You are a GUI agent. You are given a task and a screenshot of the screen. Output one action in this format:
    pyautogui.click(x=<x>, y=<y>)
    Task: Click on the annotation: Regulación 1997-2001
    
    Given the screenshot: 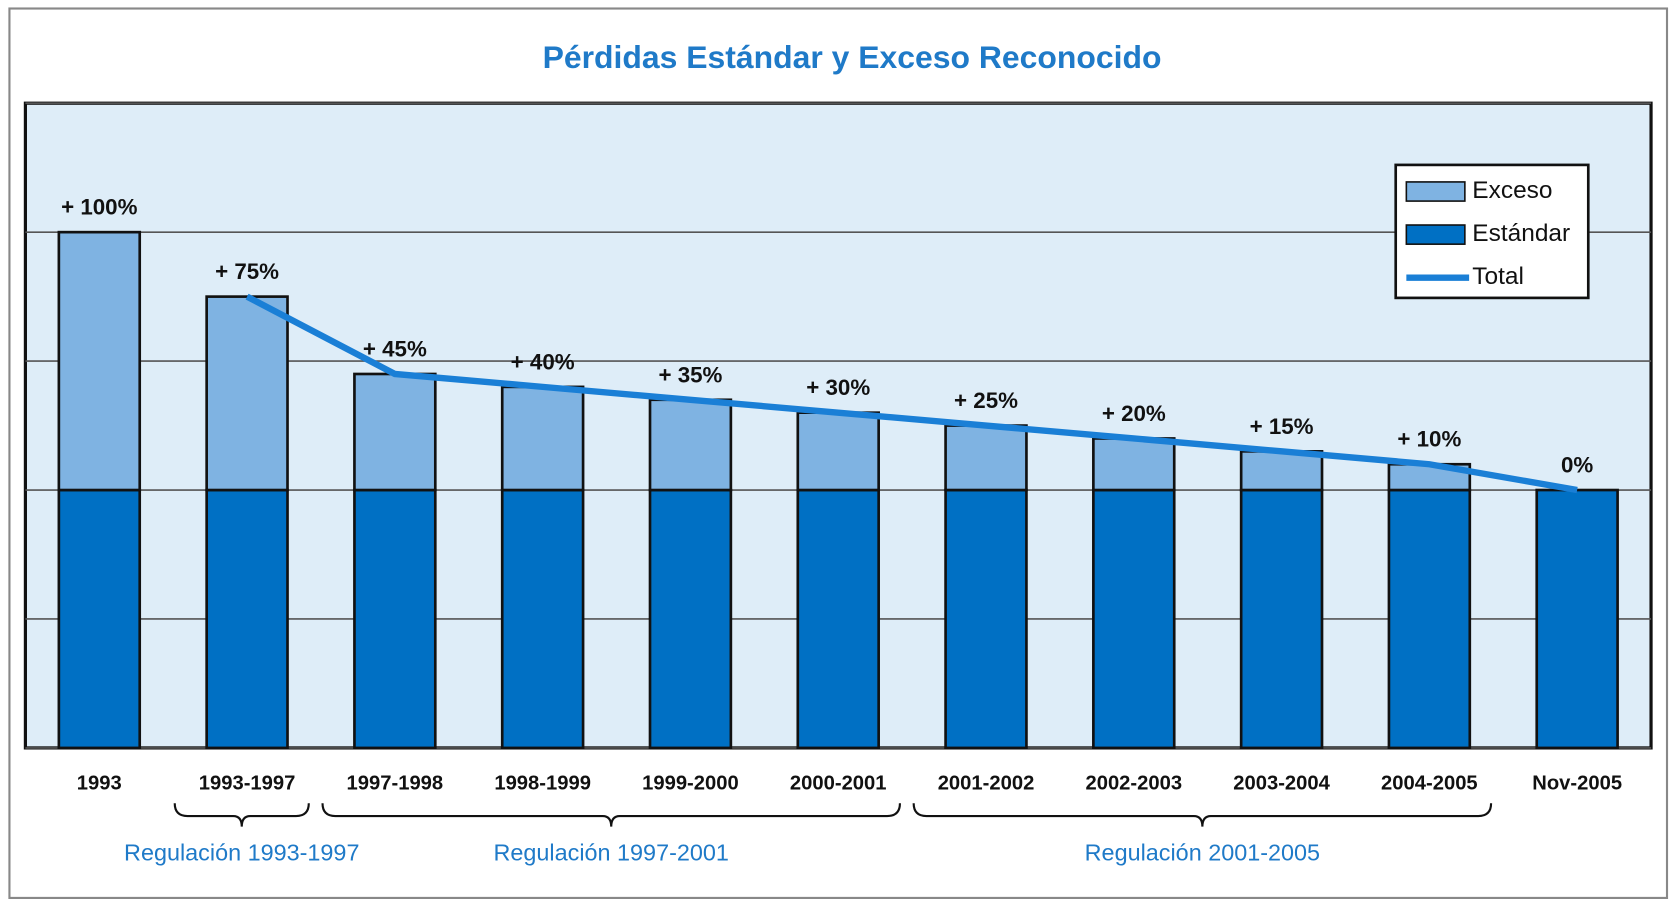 What is the action you would take?
    pyautogui.click(x=611, y=853)
    